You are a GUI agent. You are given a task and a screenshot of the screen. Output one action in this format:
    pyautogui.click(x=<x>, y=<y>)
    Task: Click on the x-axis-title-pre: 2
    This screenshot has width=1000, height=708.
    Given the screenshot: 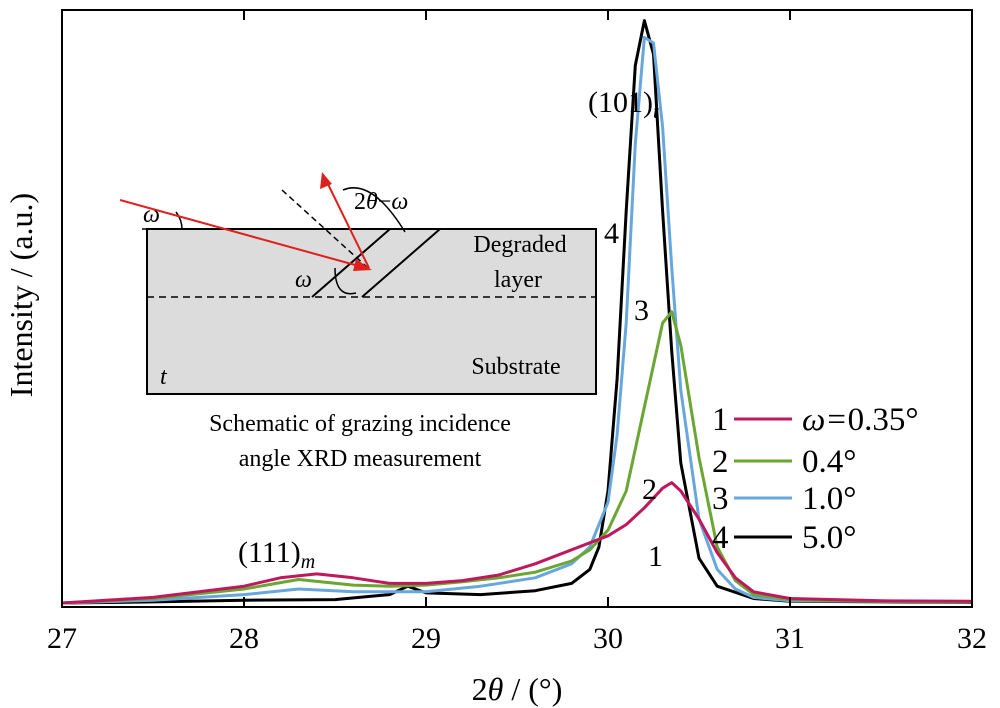 What is the action you would take?
    pyautogui.click(x=480, y=689)
    